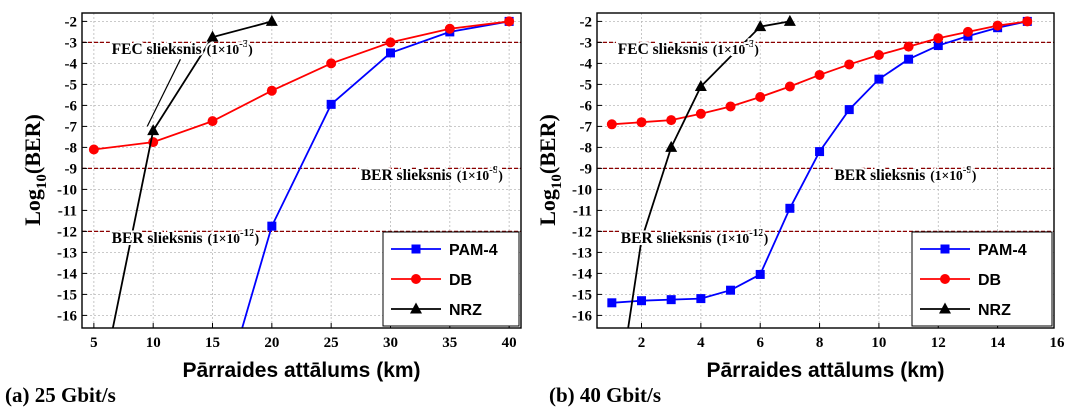  Describe the element at coordinates (67, 295) in the screenshot. I see `y-tick-label: -15` at that location.